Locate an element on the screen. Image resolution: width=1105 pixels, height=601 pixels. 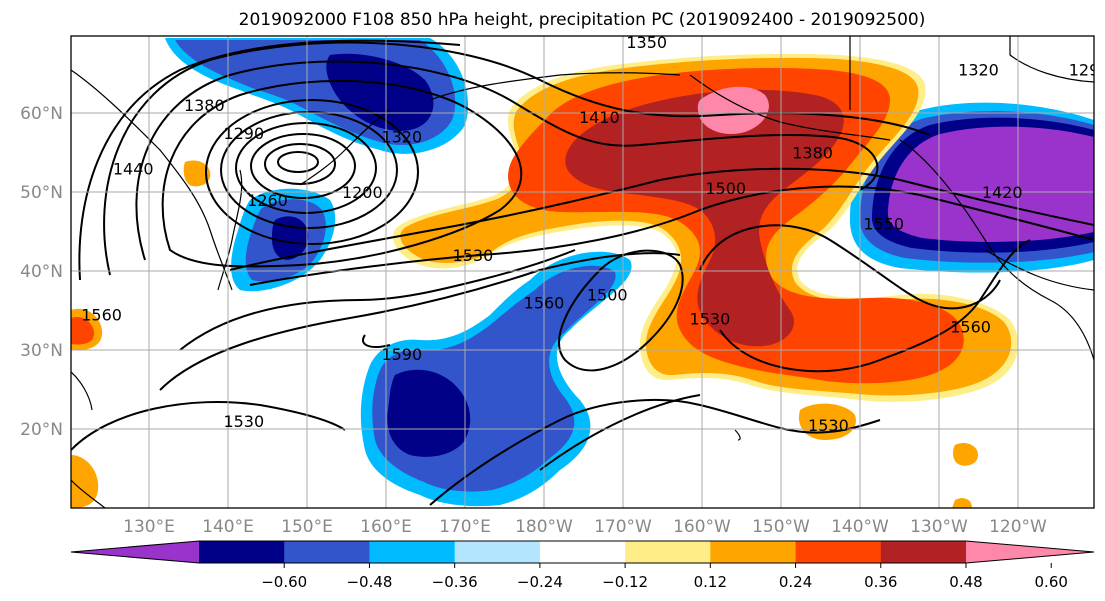
lat-label-group: 60°N 50°N 40°N 30°N 20°N is located at coordinates (41, 272).